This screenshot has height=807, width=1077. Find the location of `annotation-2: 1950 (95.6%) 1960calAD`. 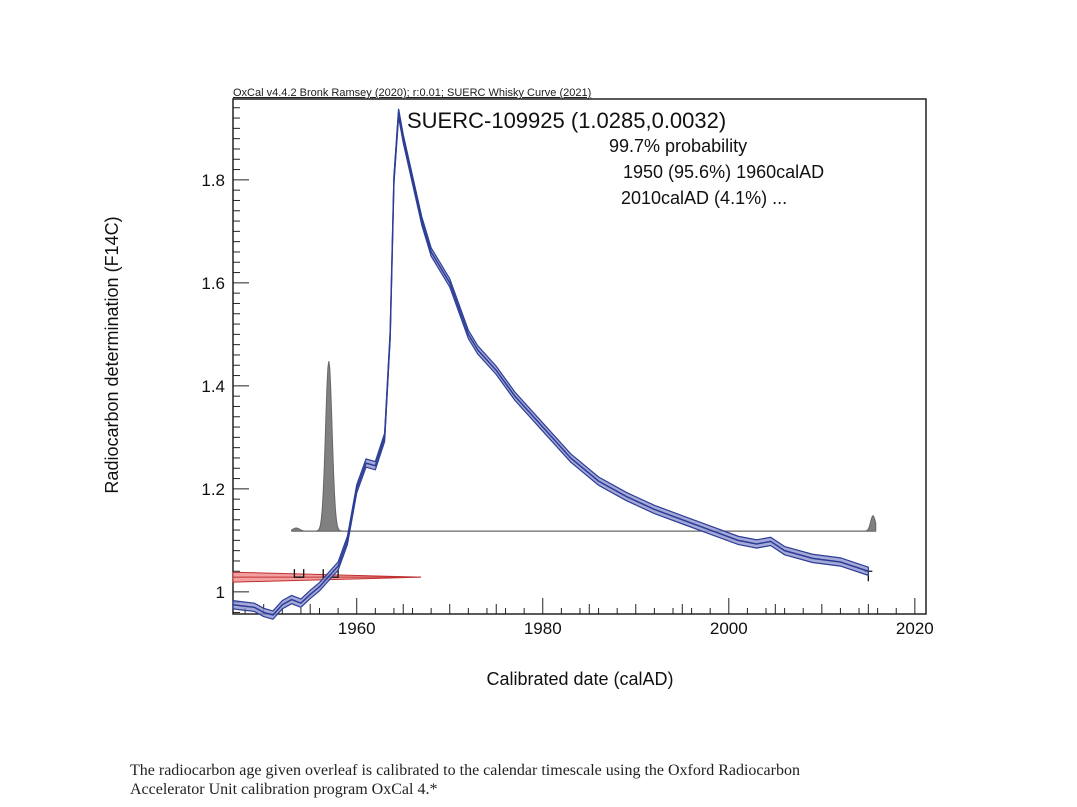

annotation-2: 1950 (95.6%) 1960calAD is located at coordinates (723, 172).